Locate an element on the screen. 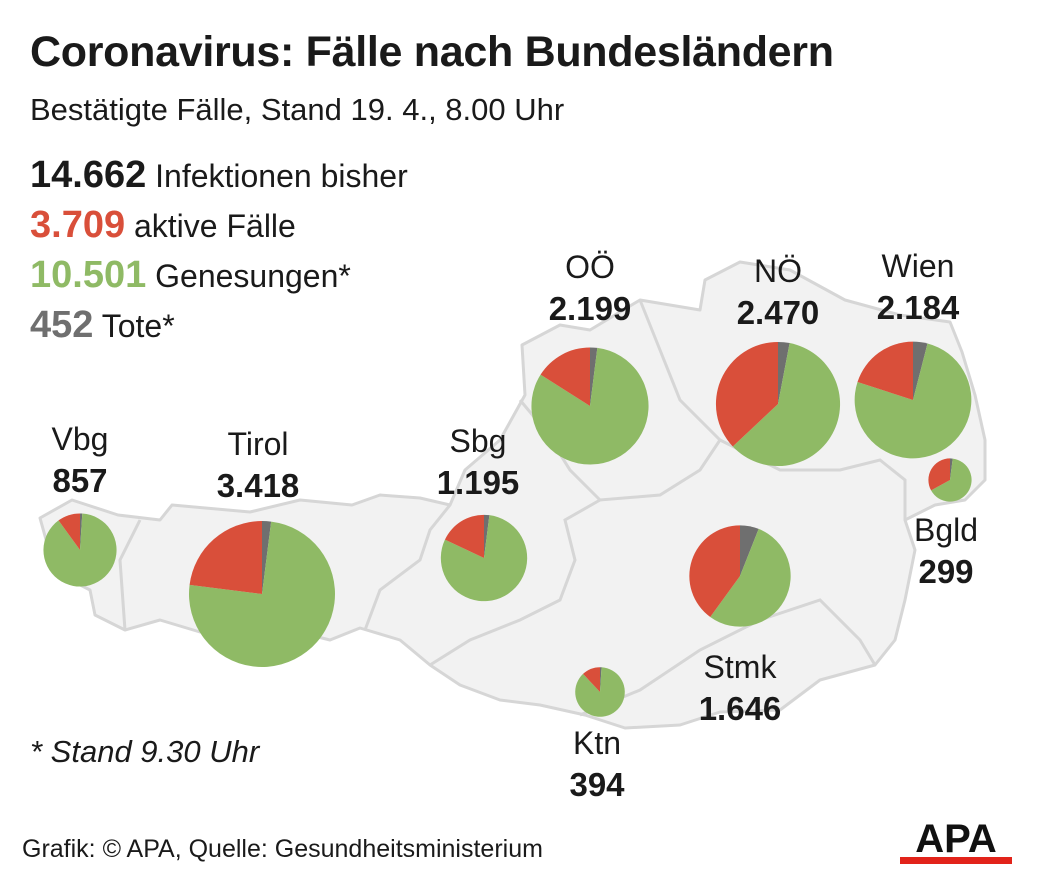  apa-logo: APA is located at coordinates (956, 840).